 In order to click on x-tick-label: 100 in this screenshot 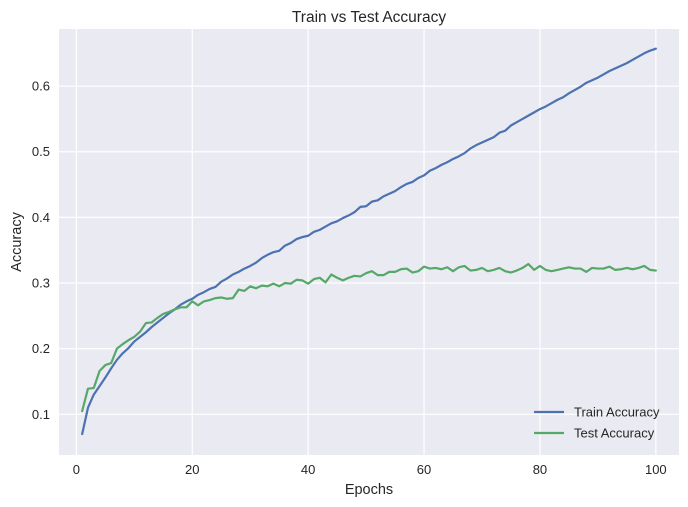, I will do `click(656, 469)`.